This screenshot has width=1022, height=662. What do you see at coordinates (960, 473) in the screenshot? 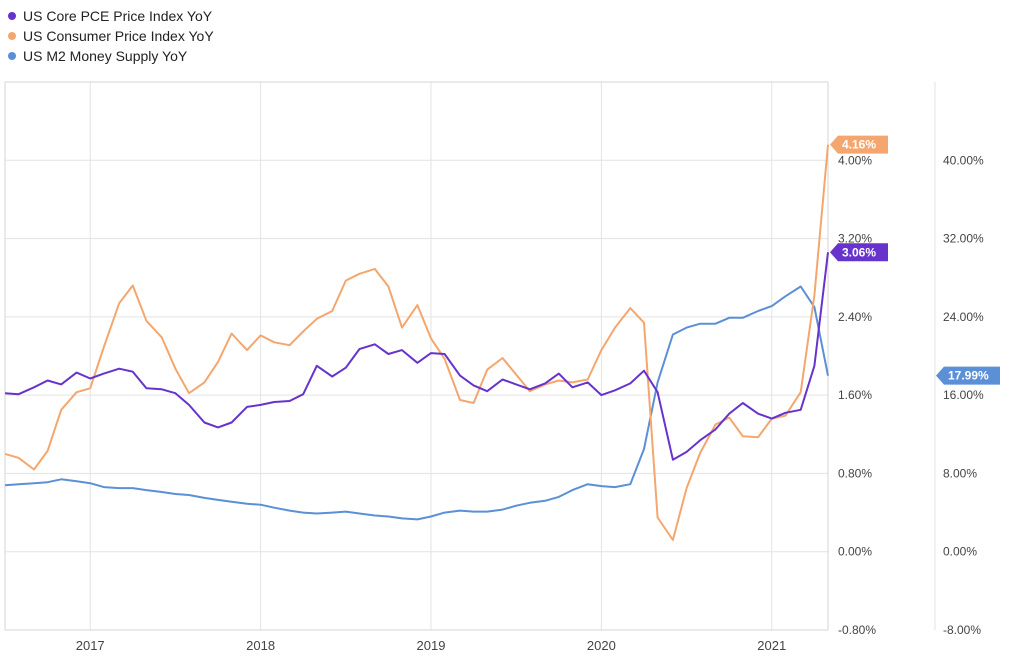
I see `y-right-tick-label: 8.00%` at bounding box center [960, 473].